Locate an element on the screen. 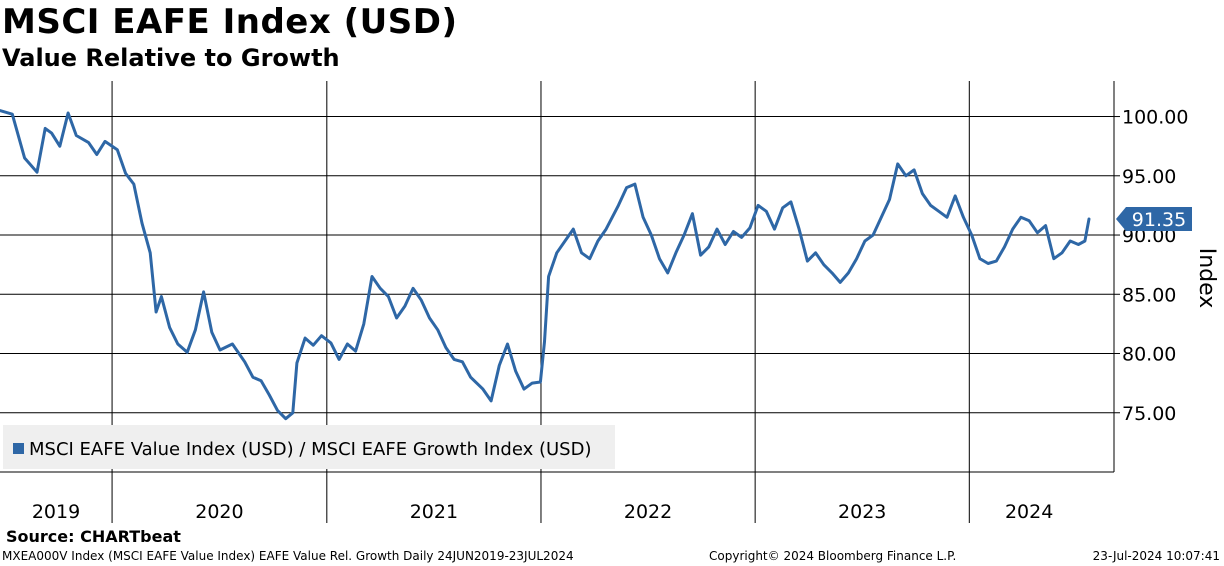 This screenshot has height=566, width=1224. x-tick-label: 2023 is located at coordinates (862, 512).